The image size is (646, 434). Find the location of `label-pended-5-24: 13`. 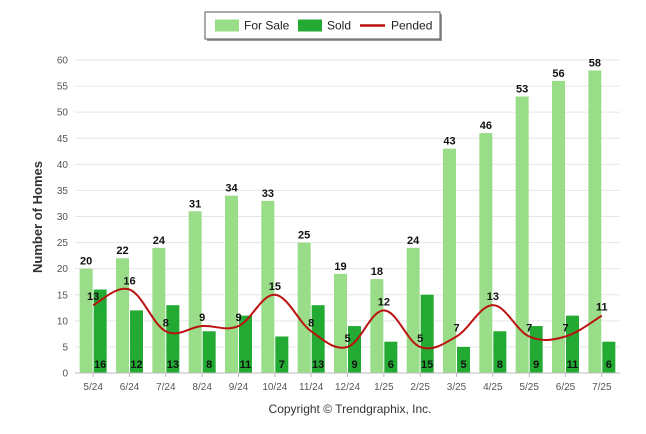

label-pended-5-24: 13 is located at coordinates (93, 297).